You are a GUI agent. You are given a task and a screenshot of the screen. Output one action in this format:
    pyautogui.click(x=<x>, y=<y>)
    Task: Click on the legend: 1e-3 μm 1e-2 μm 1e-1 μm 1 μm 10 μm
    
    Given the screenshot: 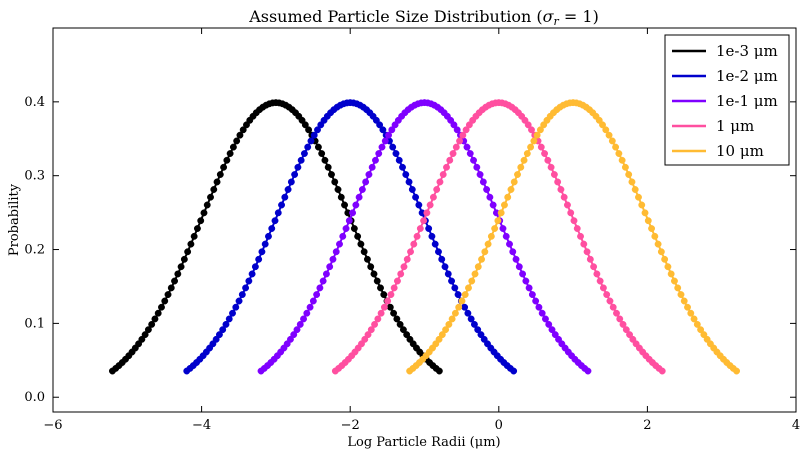 What is the action you would take?
    pyautogui.click(x=727, y=100)
    